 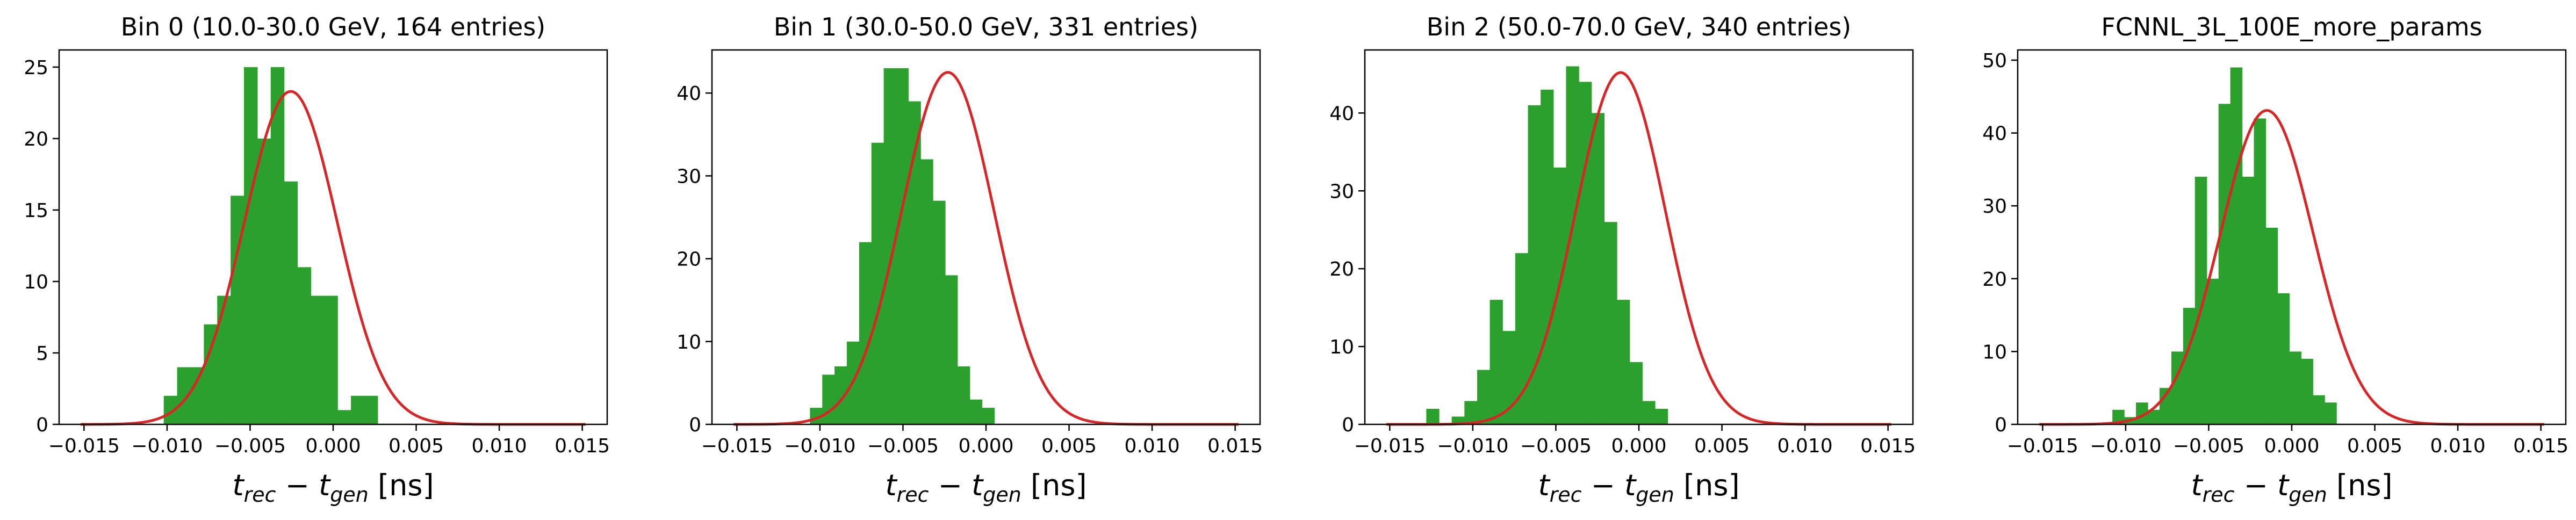 What do you see at coordinates (1994, 61) in the screenshot?
I see `y-tick-label: 50` at bounding box center [1994, 61].